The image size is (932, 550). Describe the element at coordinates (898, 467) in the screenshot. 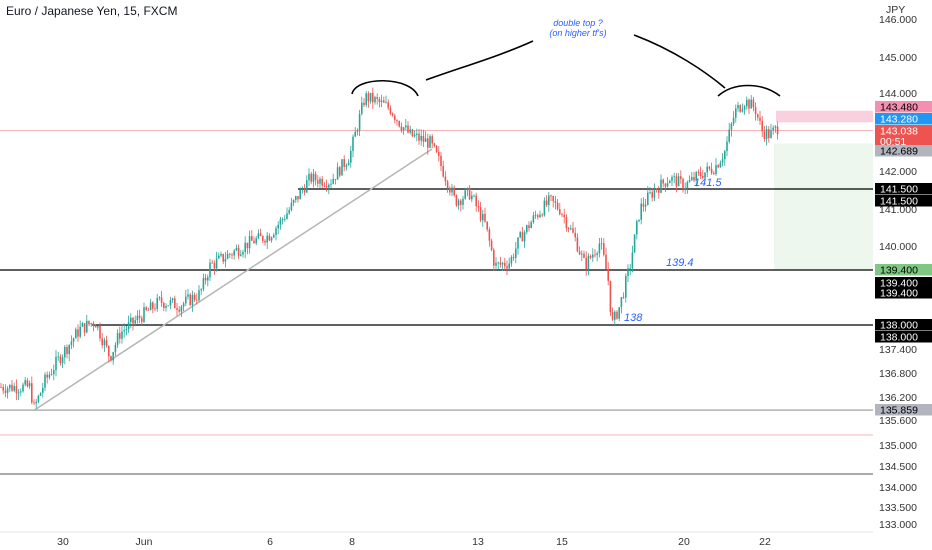

I see `price-tick-label: 134.500` at that location.